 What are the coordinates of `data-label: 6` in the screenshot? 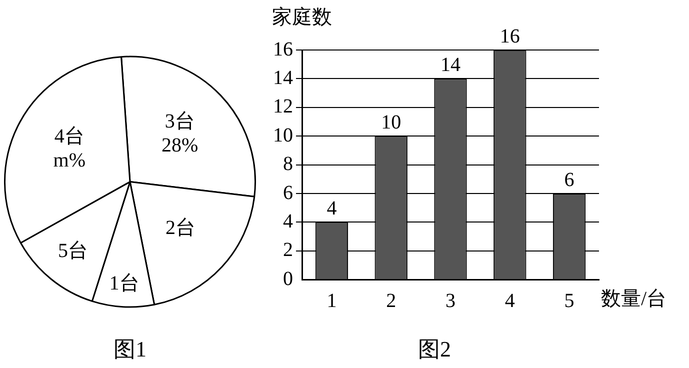 It's located at (569, 179).